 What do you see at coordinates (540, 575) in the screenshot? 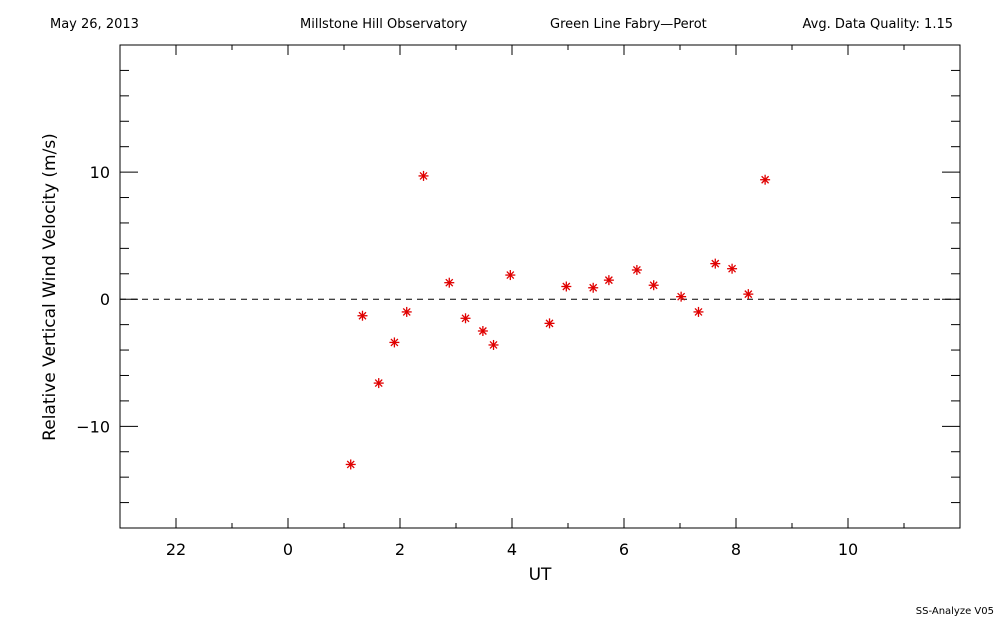
I see `x-axis-label: UT` at bounding box center [540, 575].